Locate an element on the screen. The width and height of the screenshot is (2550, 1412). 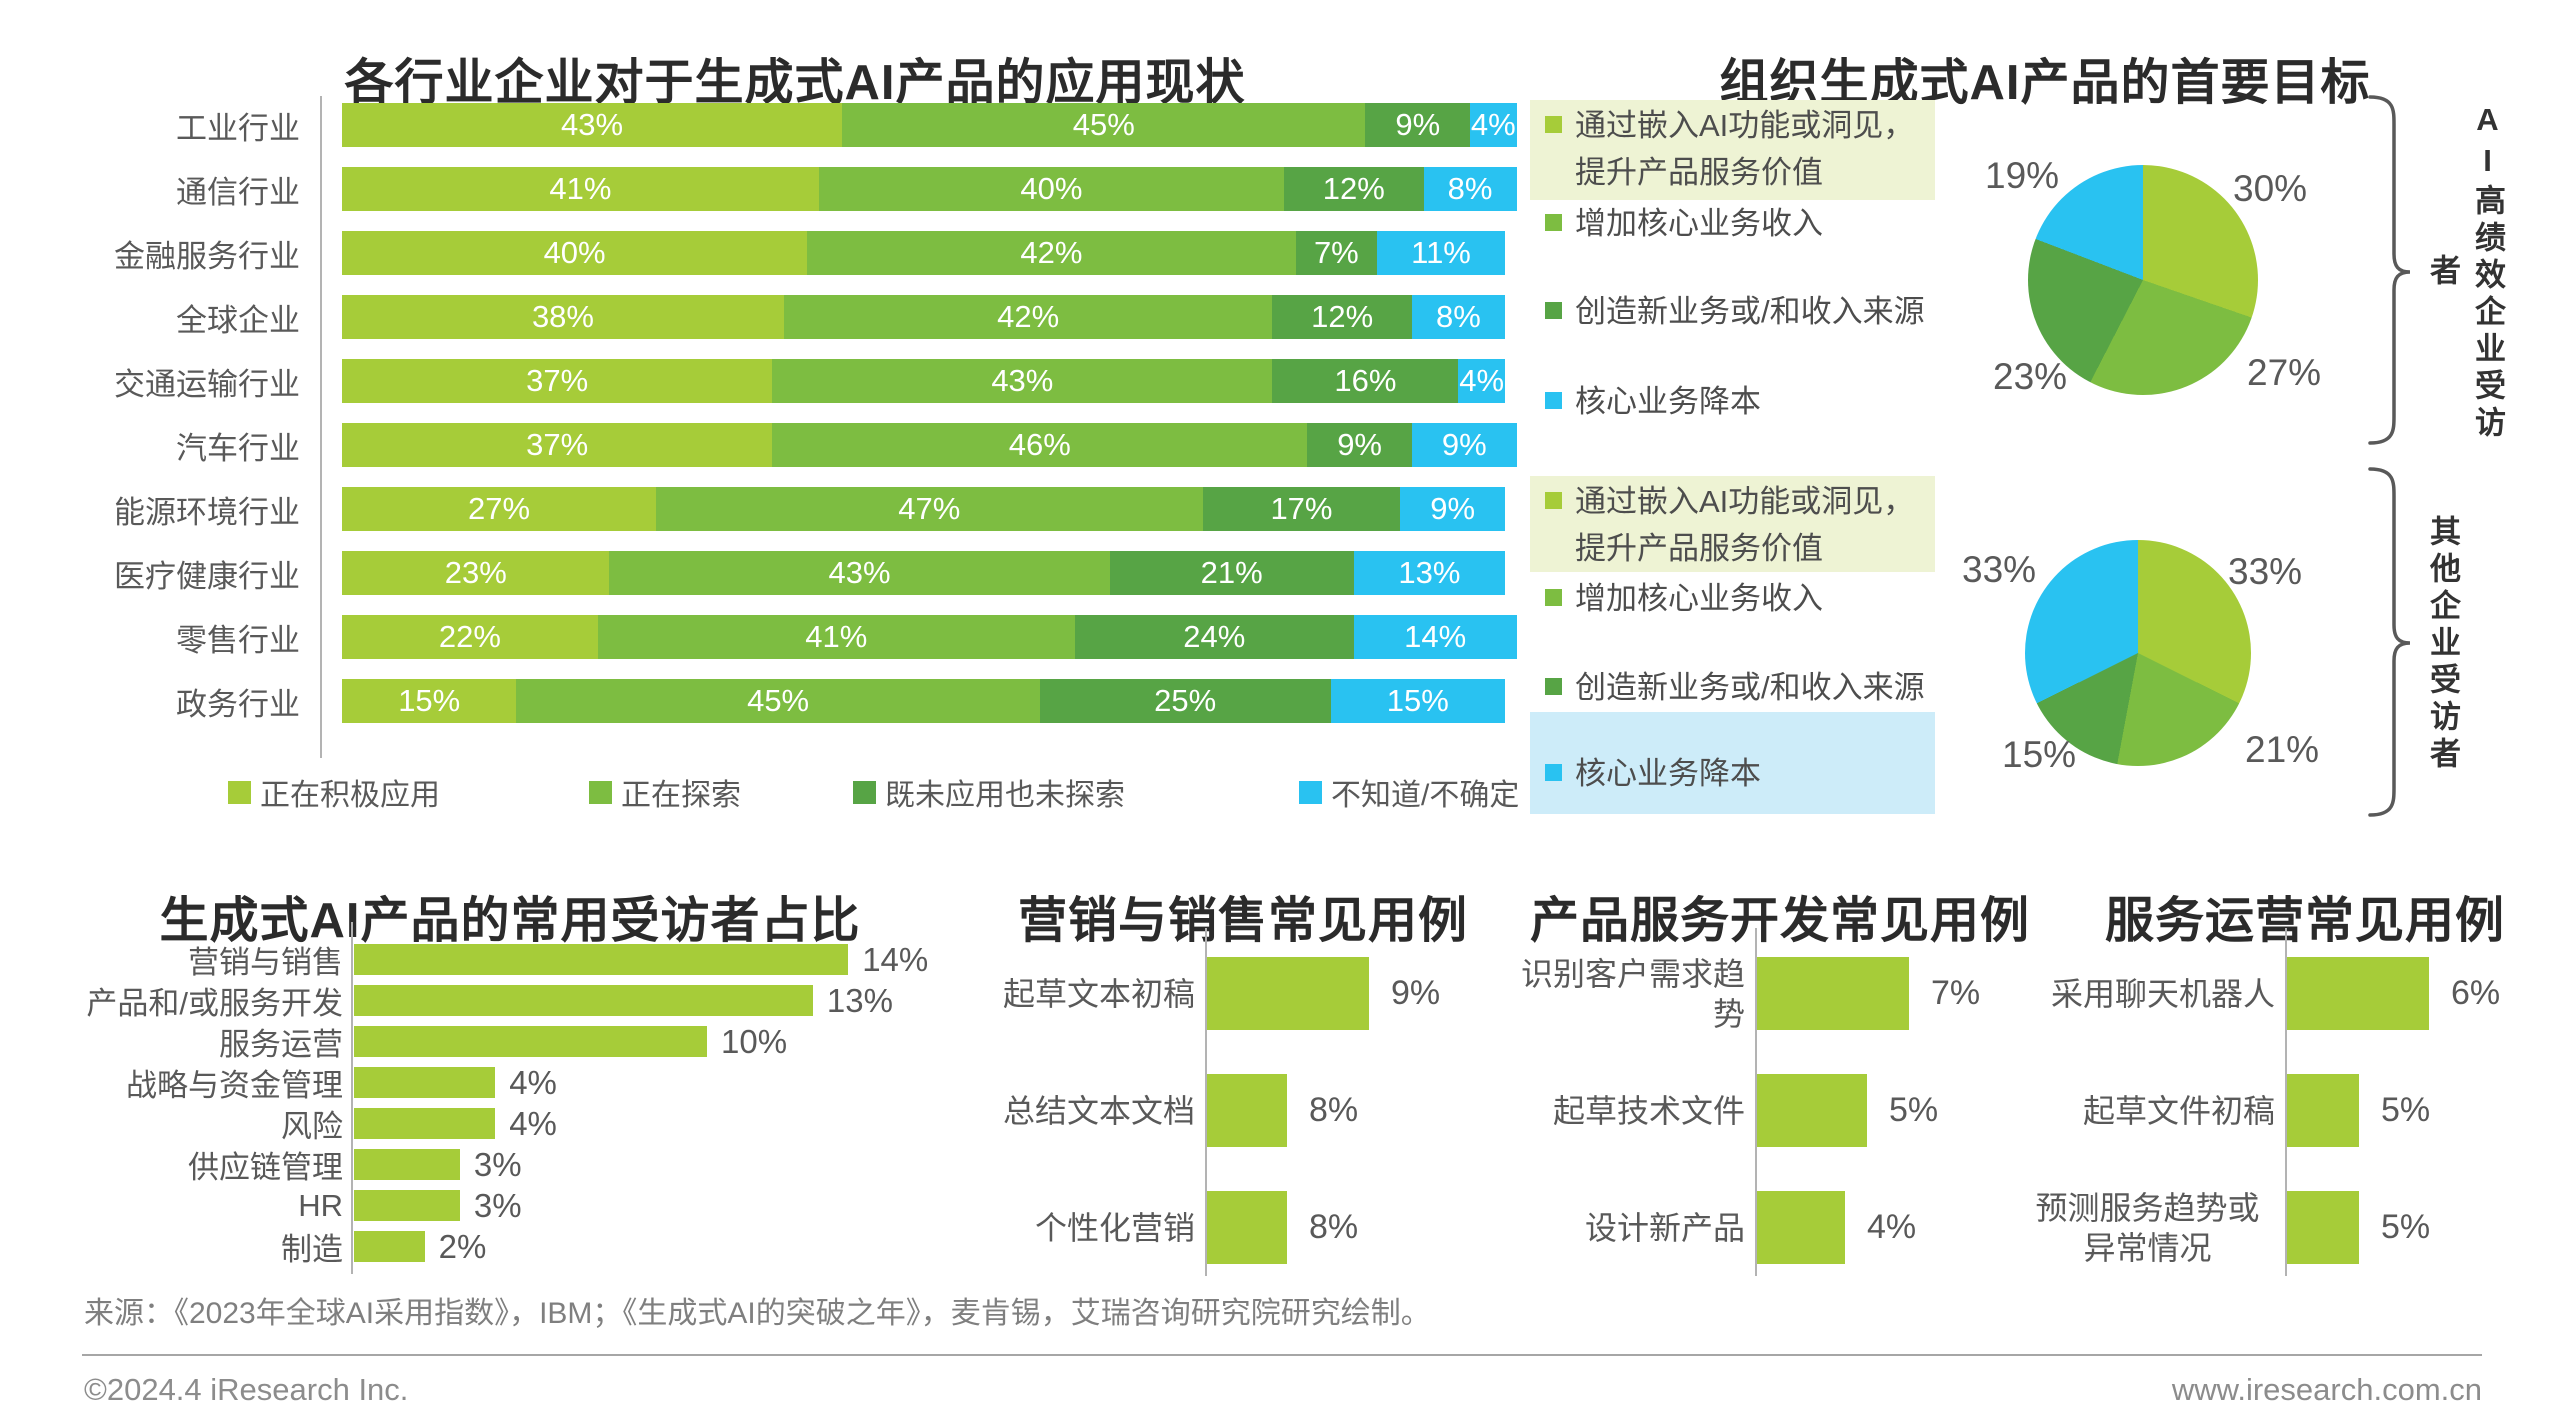
legend-label: 既未应用也未探索 is located at coordinates (1005, 795).